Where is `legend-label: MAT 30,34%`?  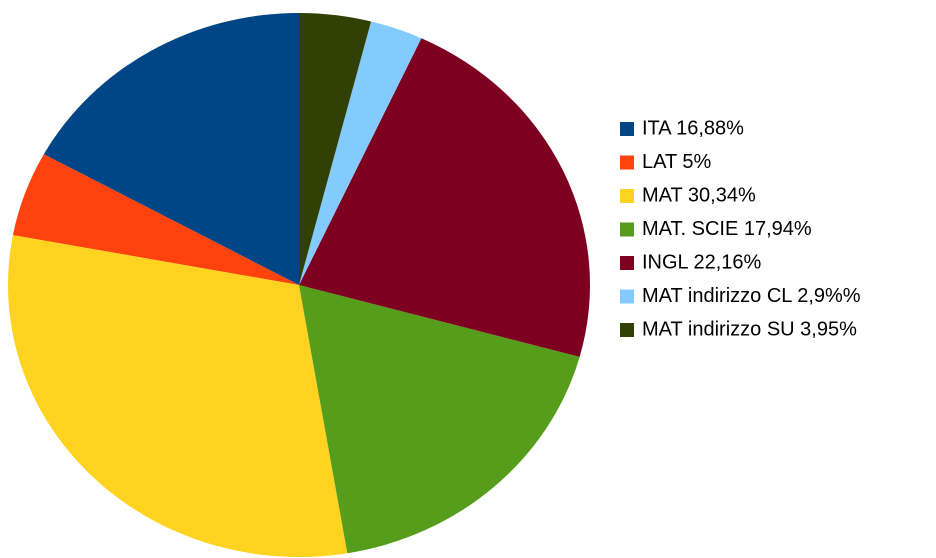 legend-label: MAT 30,34% is located at coordinates (699, 195).